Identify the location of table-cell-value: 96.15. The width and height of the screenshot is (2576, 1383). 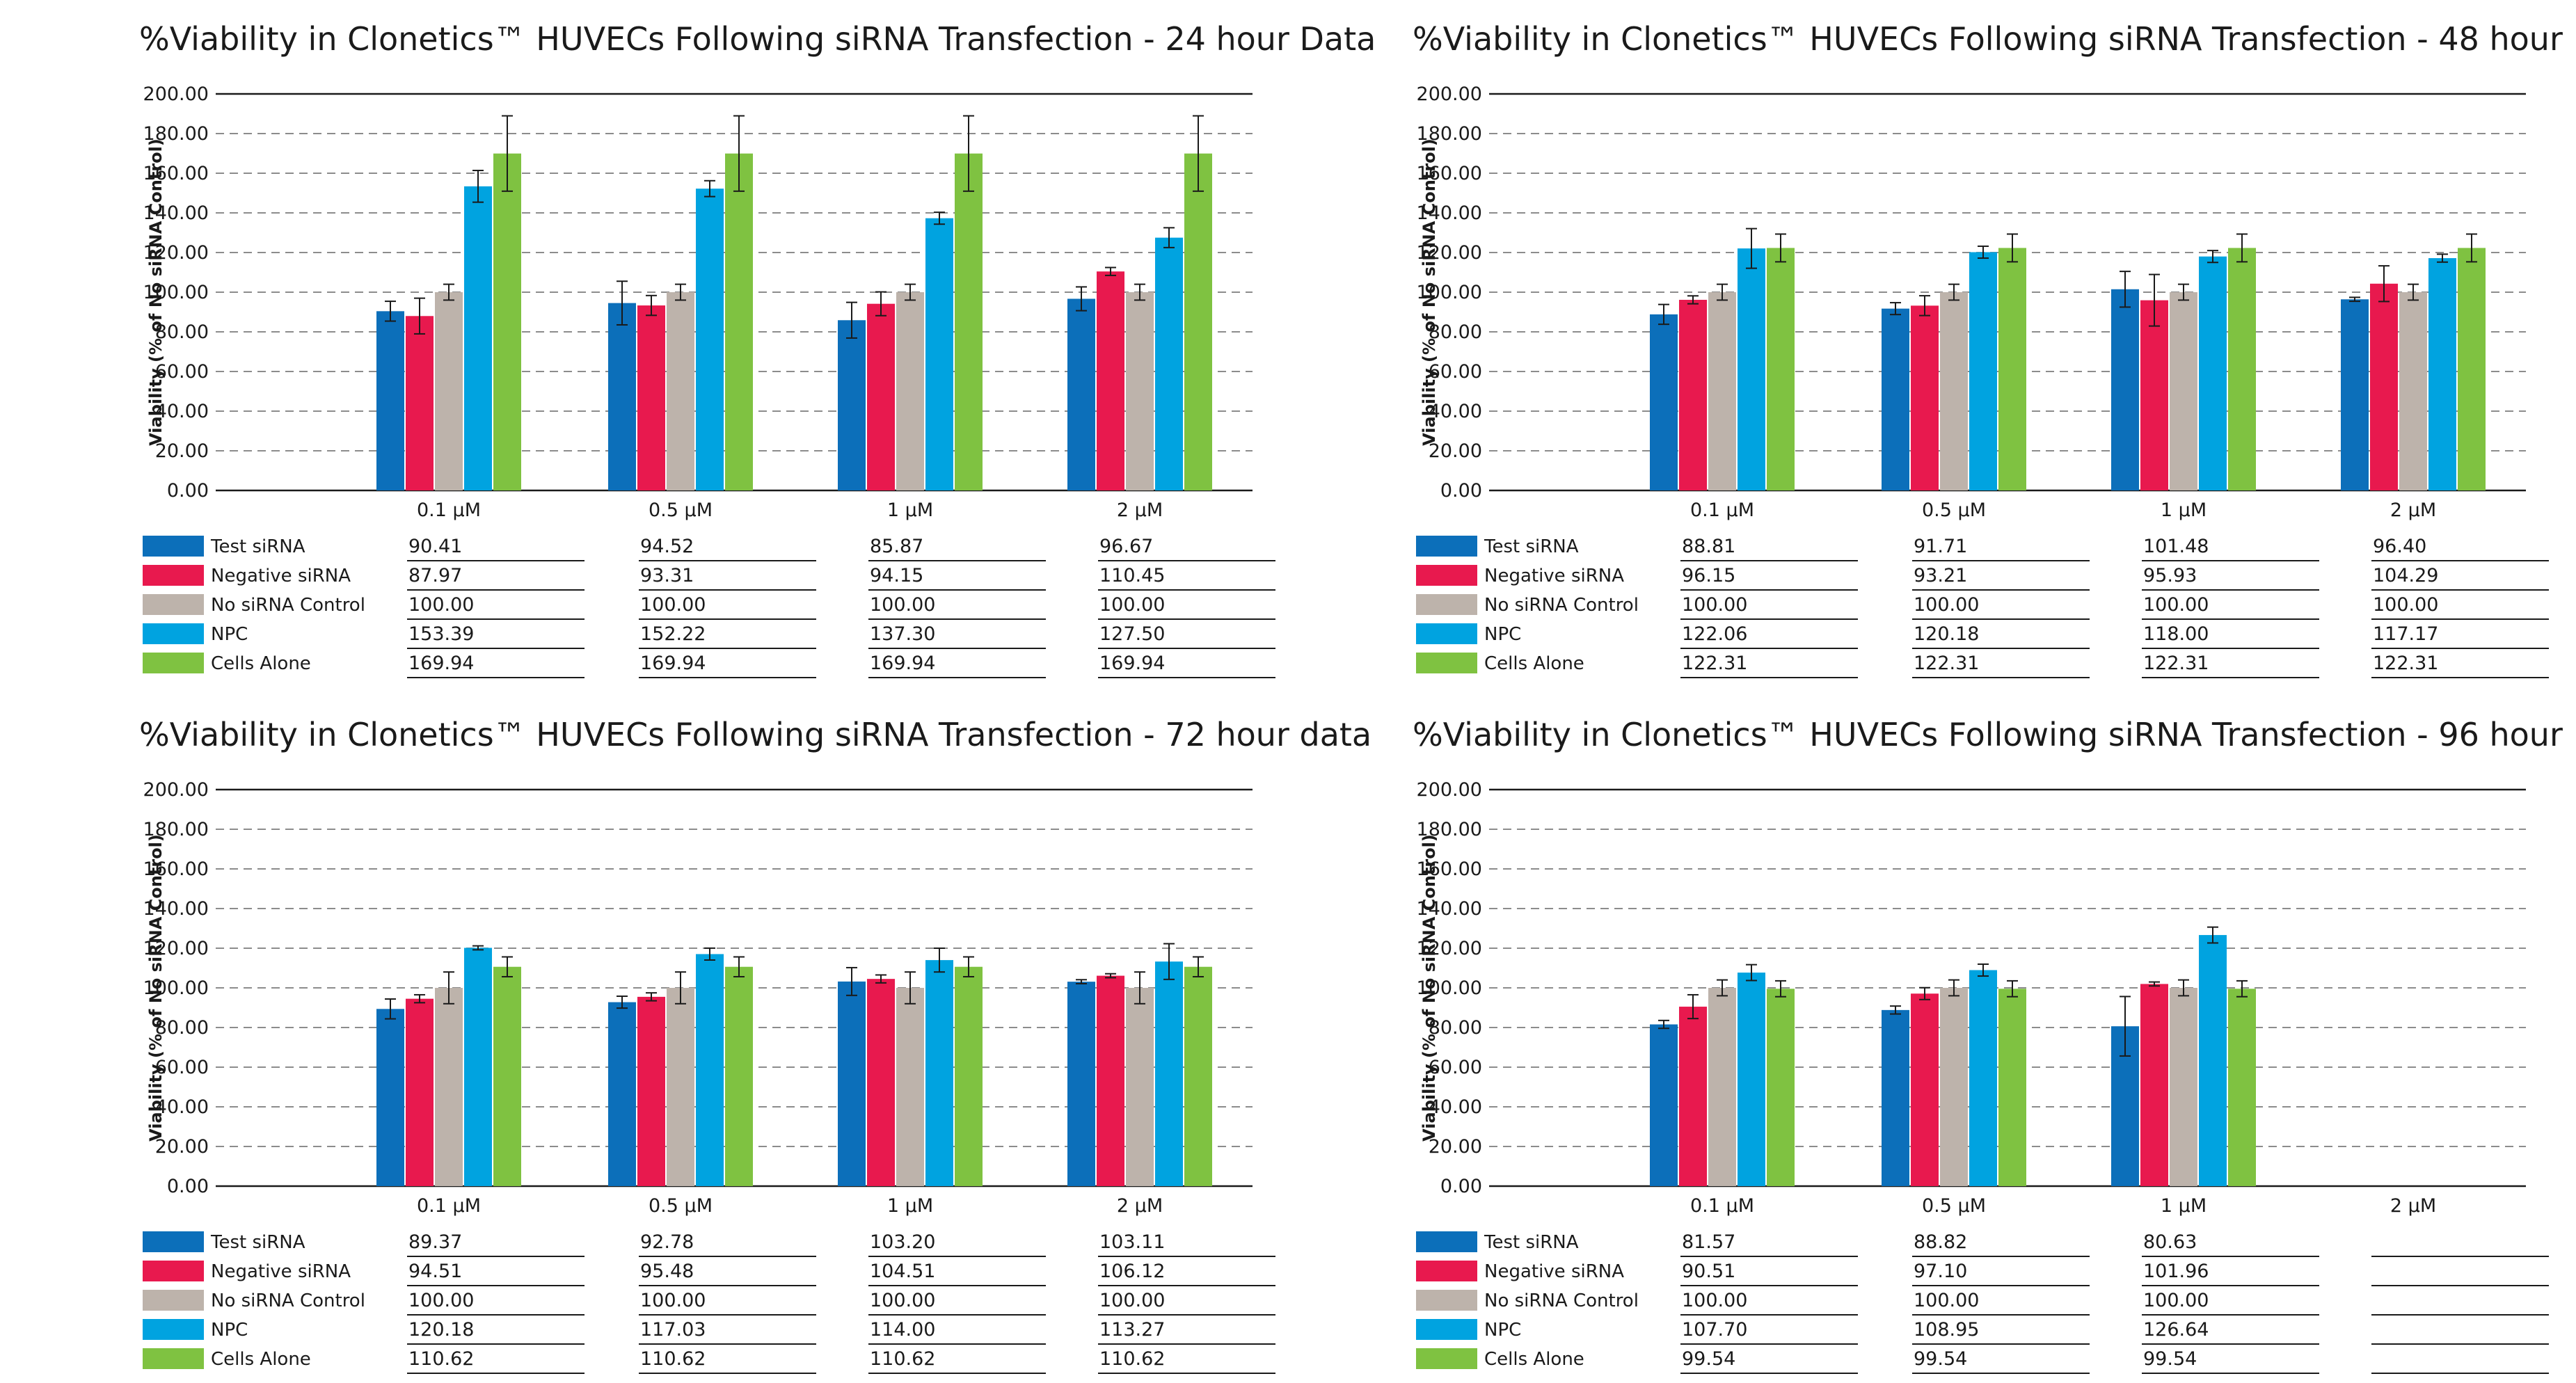
(1708, 575).